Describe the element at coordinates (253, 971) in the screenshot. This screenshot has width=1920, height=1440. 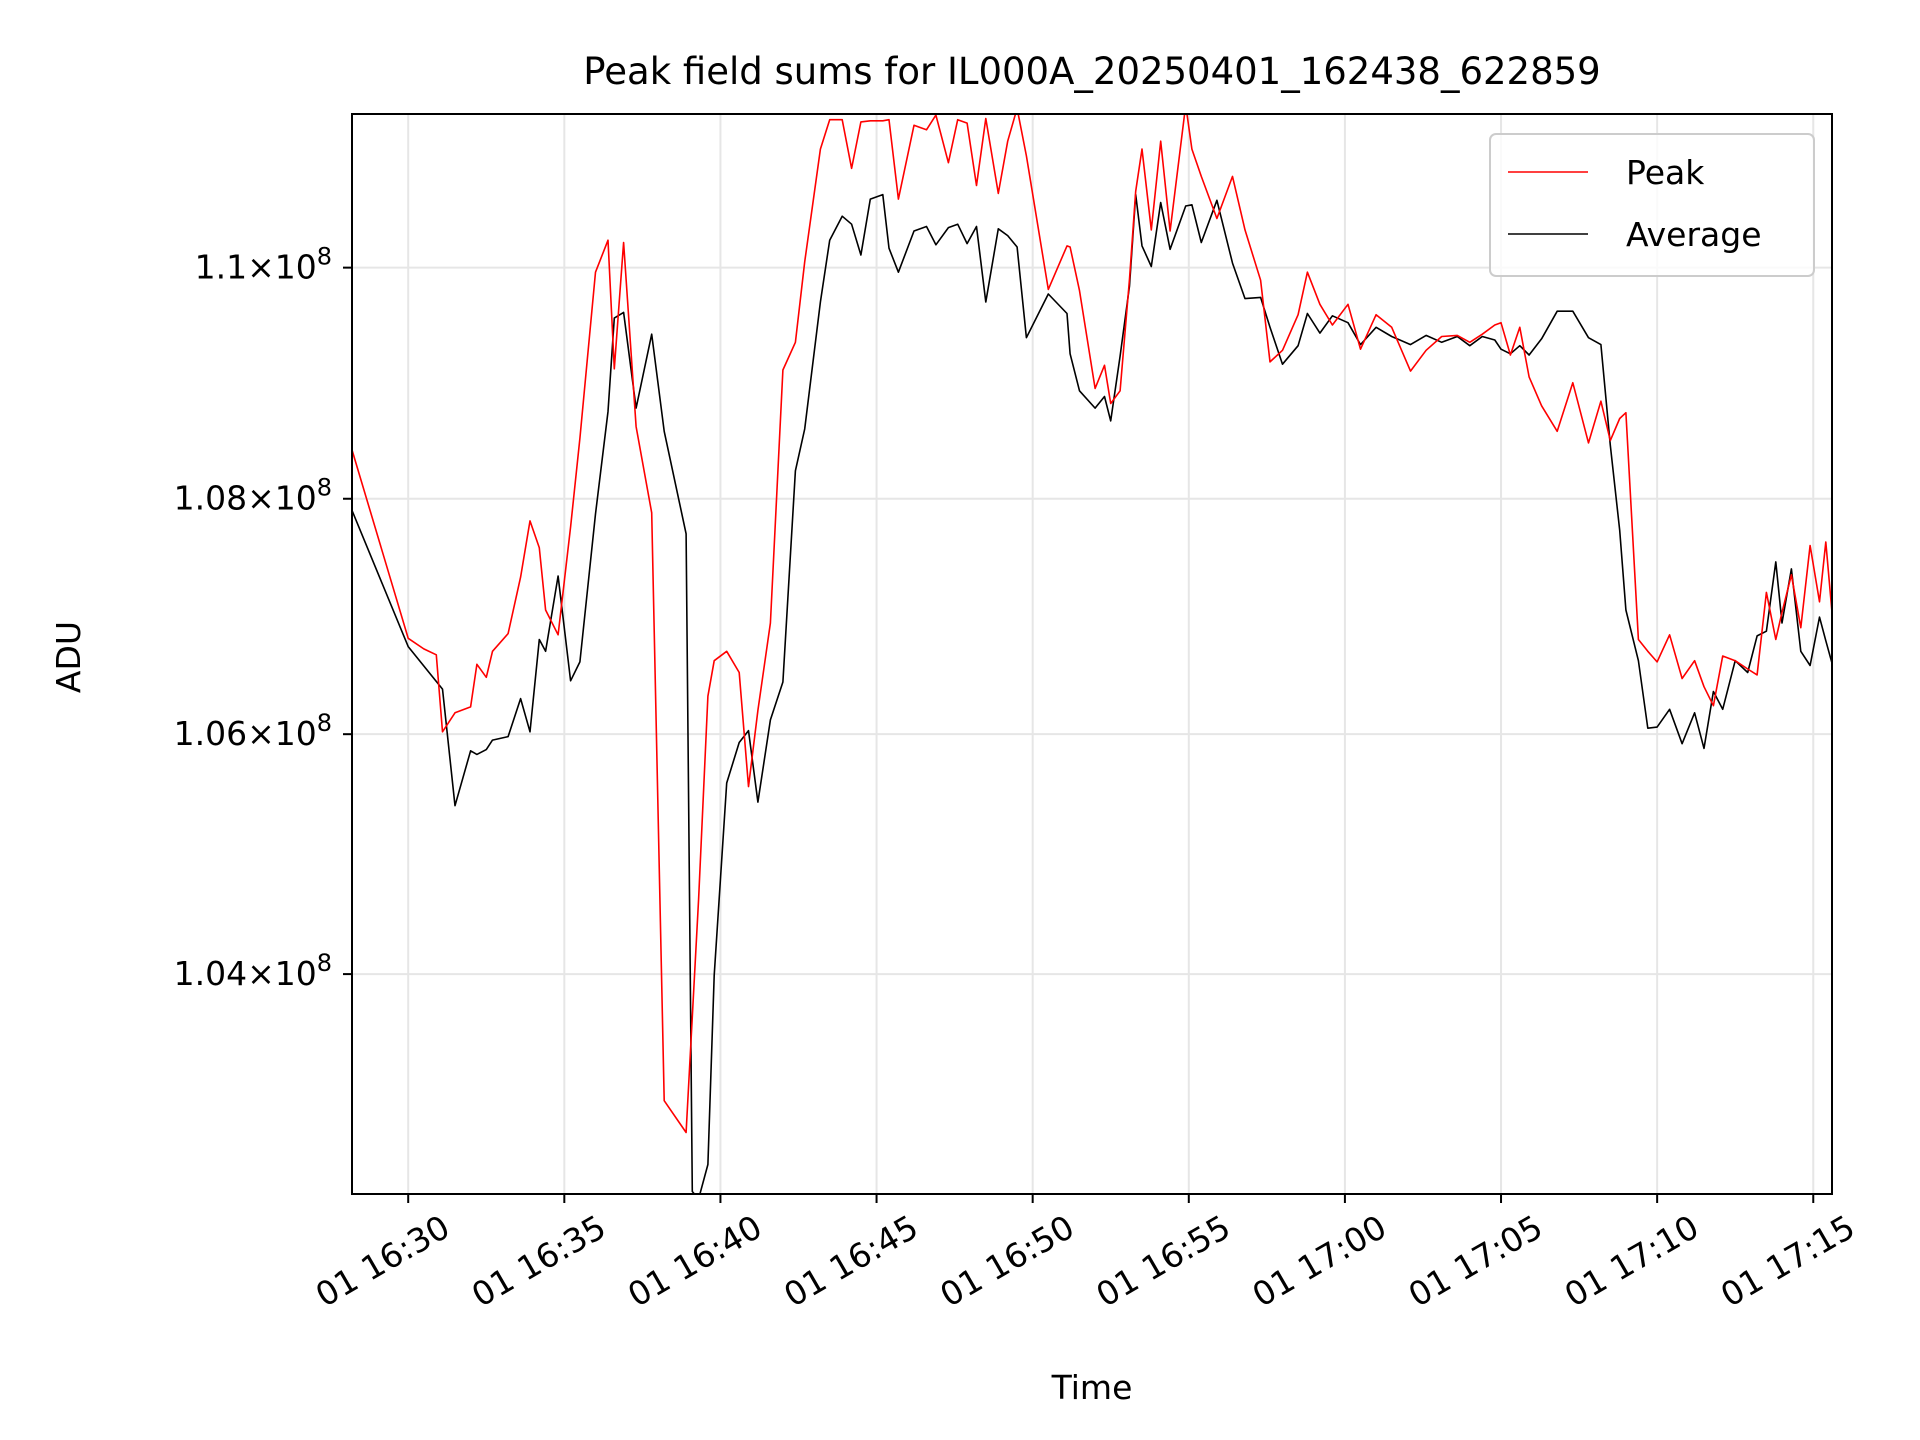
I see `y-tick-label: 1.04×108` at that location.